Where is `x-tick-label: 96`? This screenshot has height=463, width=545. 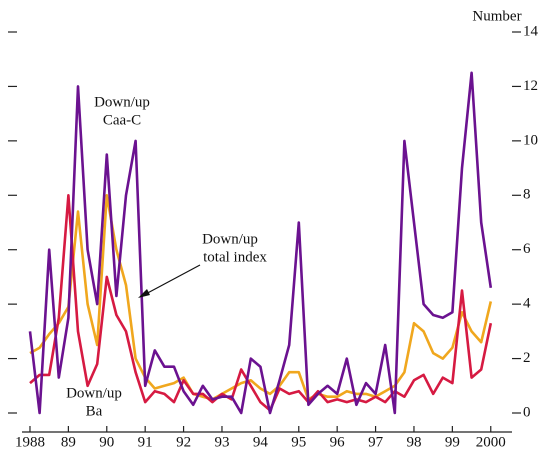
x-tick-label: 96 is located at coordinates (338, 442).